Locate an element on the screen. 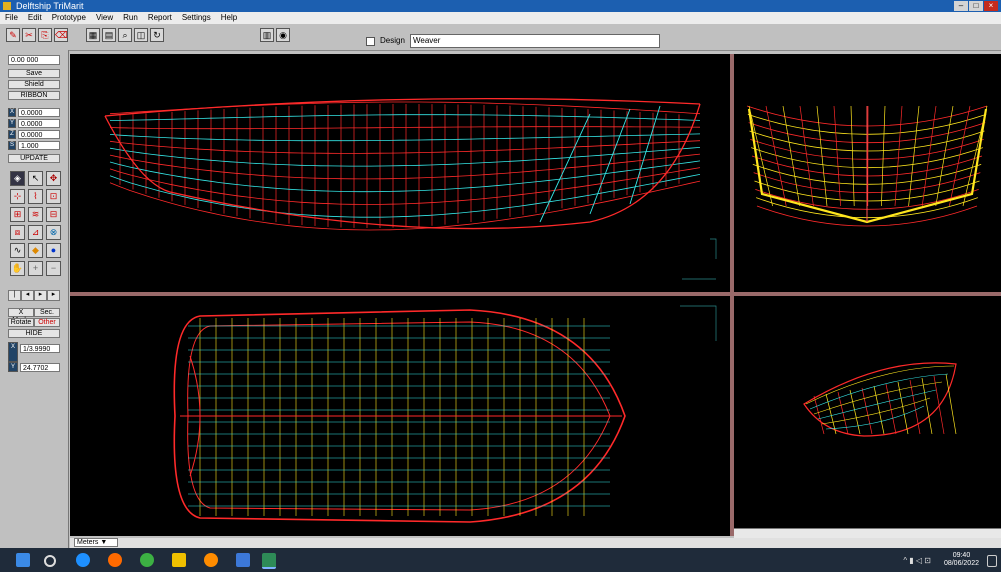 The image size is (1001, 572). coord-x-icon: X is located at coordinates (13, 352).